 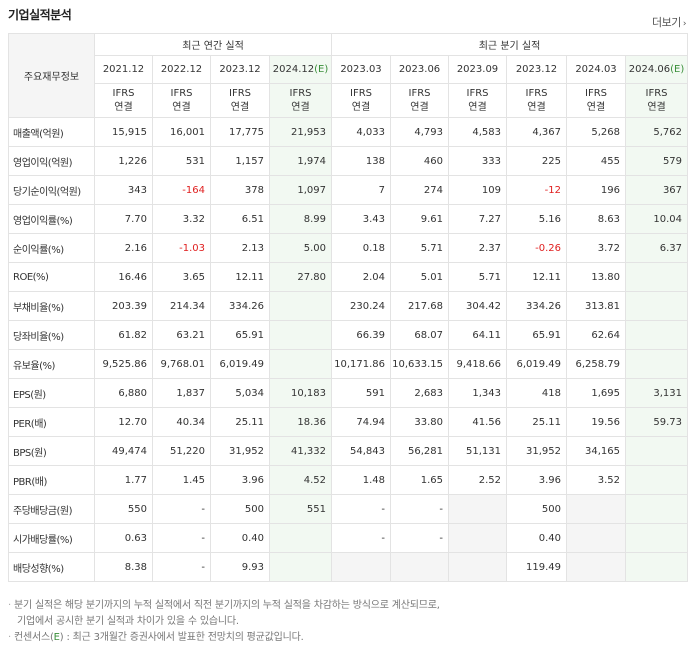 What do you see at coordinates (477, 451) in the screenshot?
I see `table-cell: 51,131` at bounding box center [477, 451].